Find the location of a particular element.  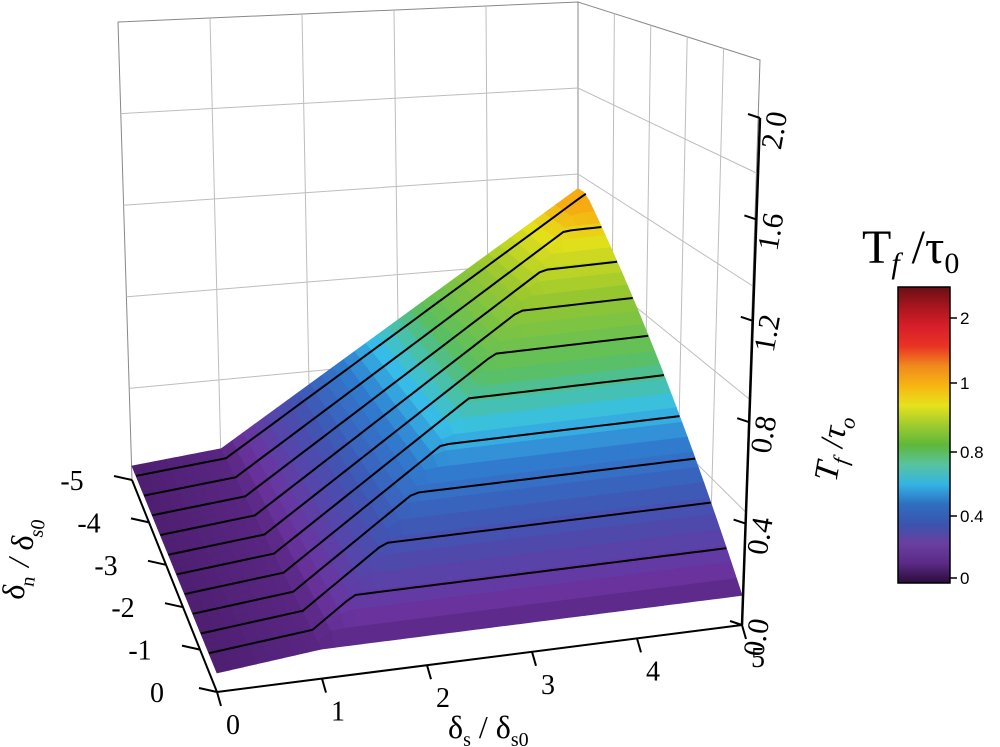

surface-cell is located at coordinates (732, 588).